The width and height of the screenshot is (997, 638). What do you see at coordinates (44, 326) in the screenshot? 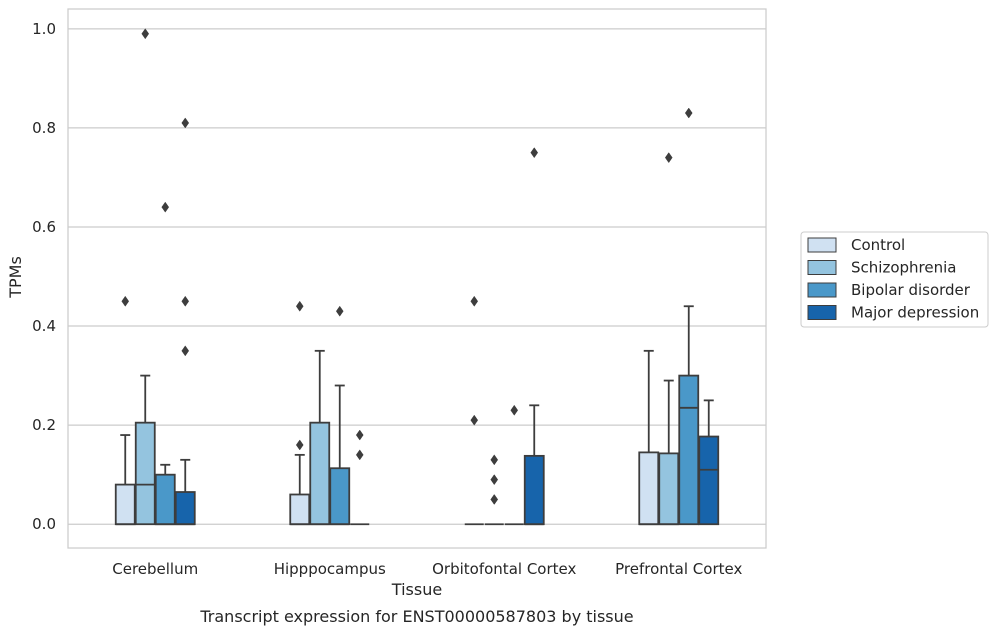
I see `y-tick-label: 0.4` at bounding box center [44, 326].